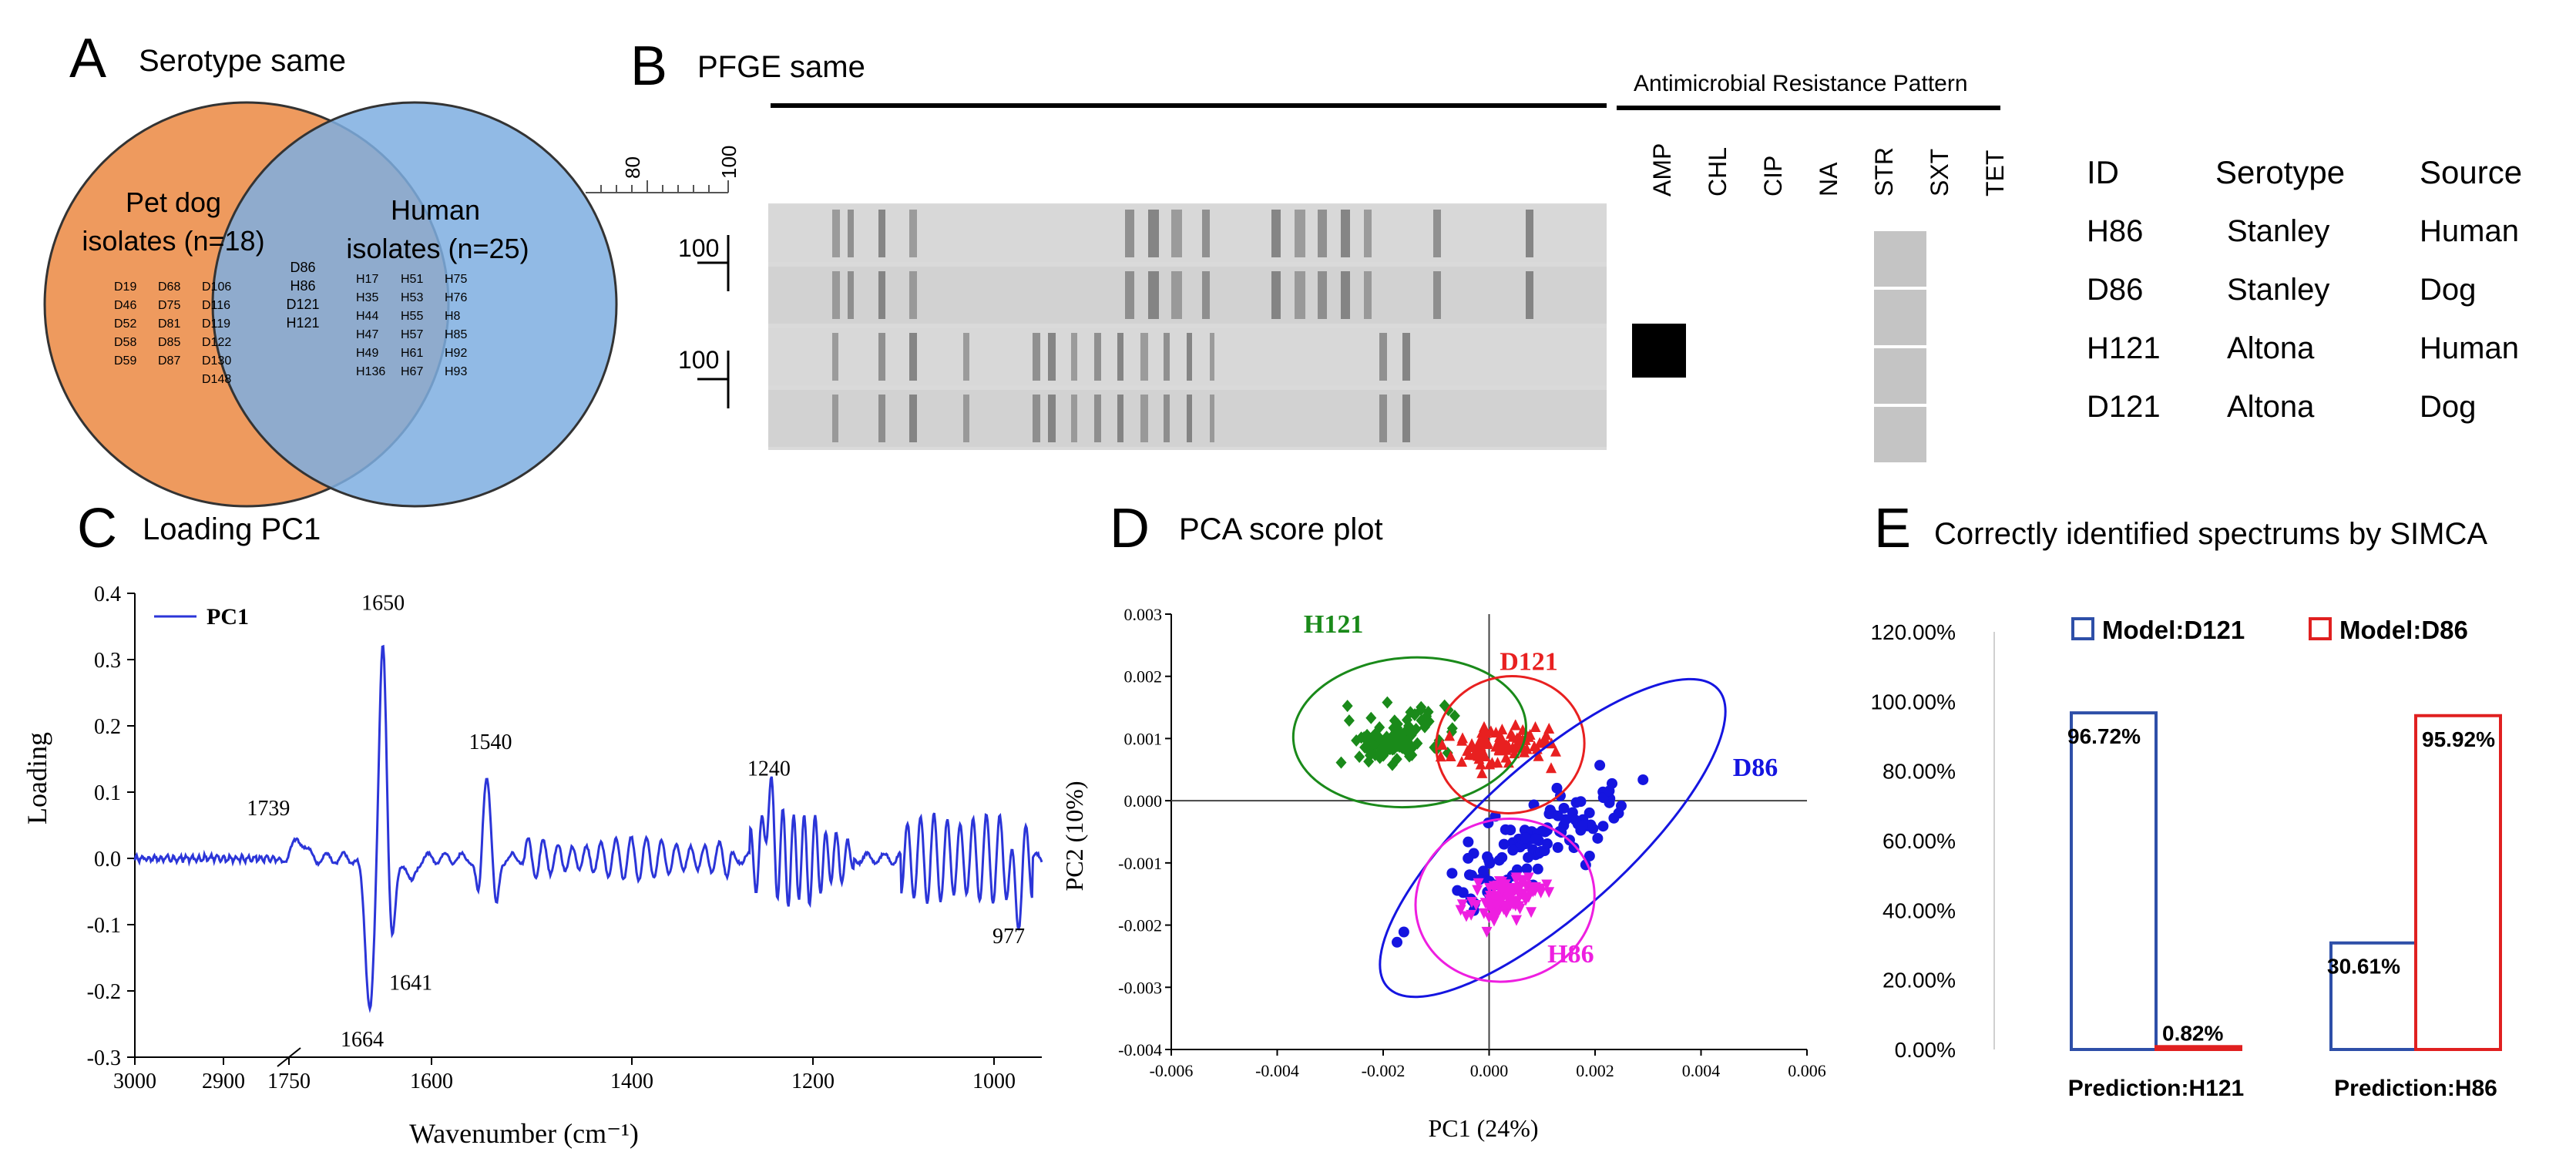  Describe the element at coordinates (87, 59) in the screenshot. I see `panel-a-letter: A` at that location.